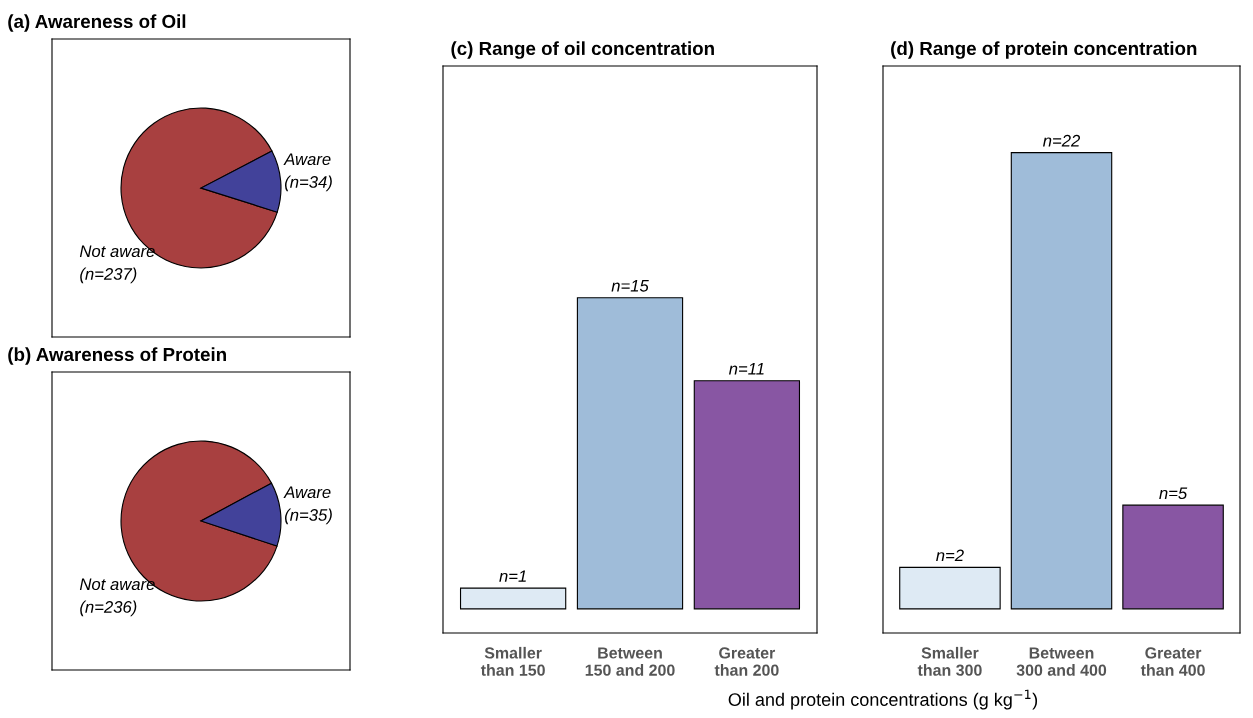 Image resolution: width=1253 pixels, height=718 pixels. I want to click on chart-title: (c) Range of oil concentration, so click(582, 50).